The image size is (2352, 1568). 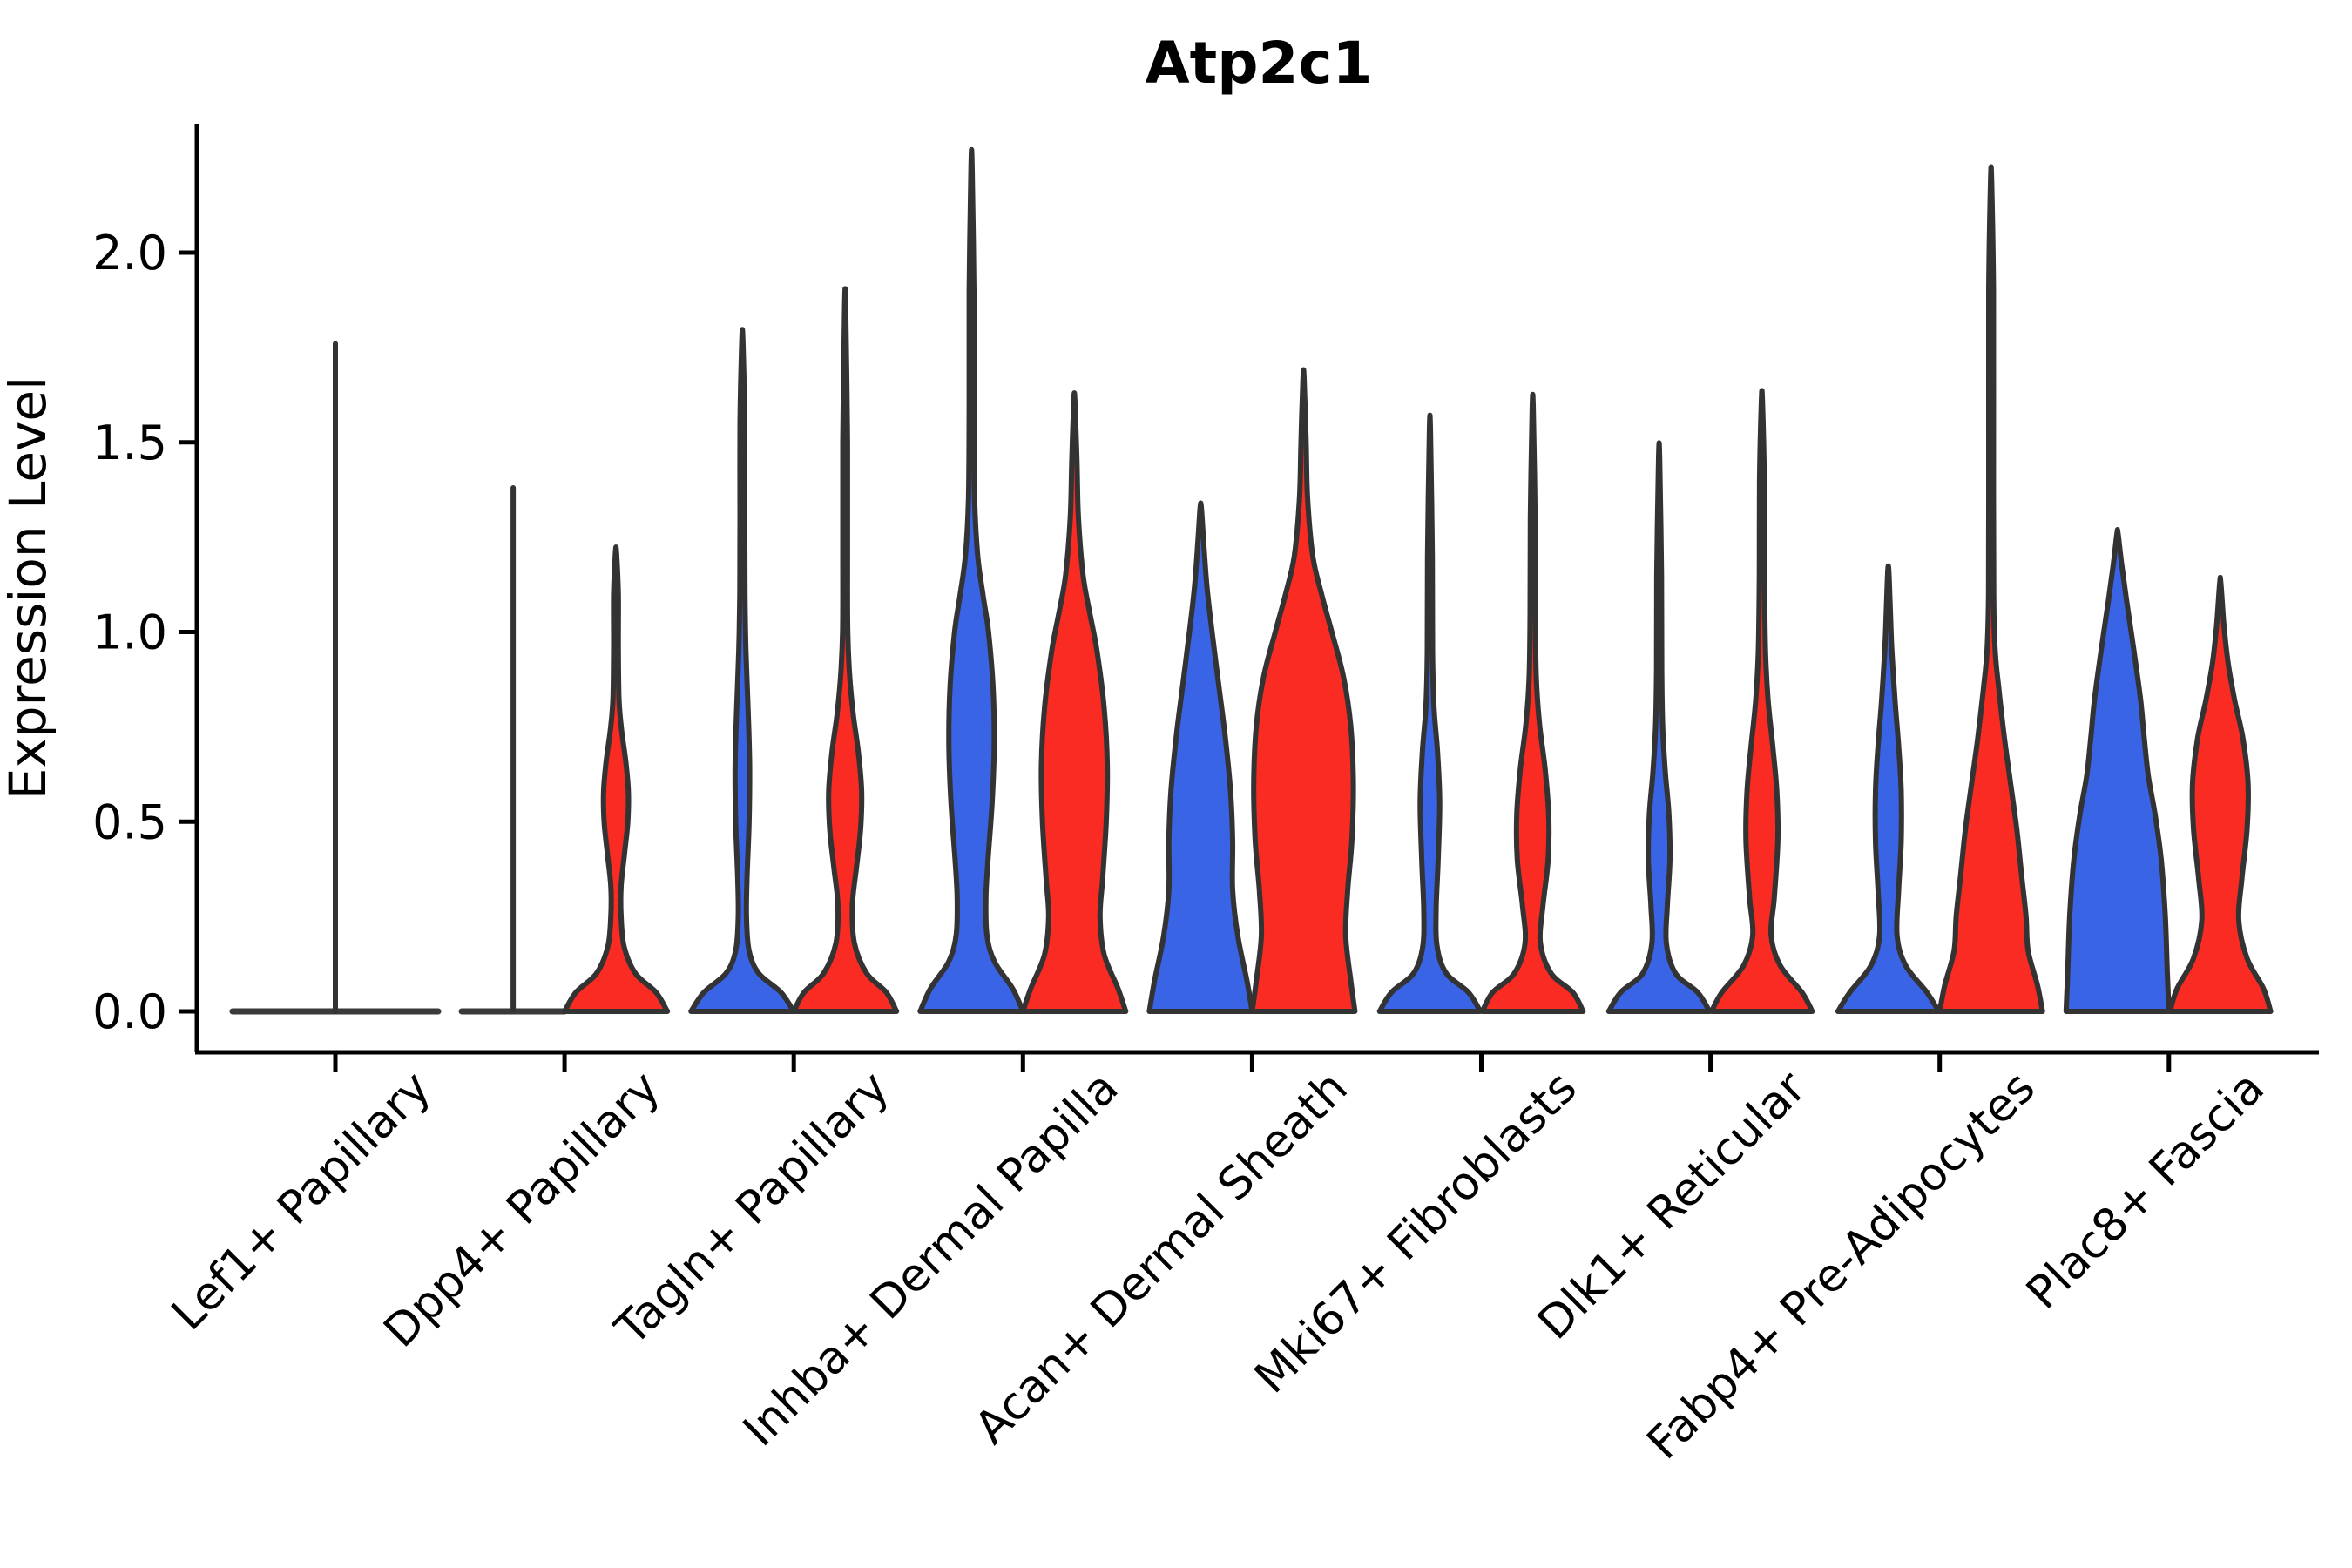 What do you see at coordinates (28, 588) in the screenshot?
I see `y-axis-label: Expression Level` at bounding box center [28, 588].